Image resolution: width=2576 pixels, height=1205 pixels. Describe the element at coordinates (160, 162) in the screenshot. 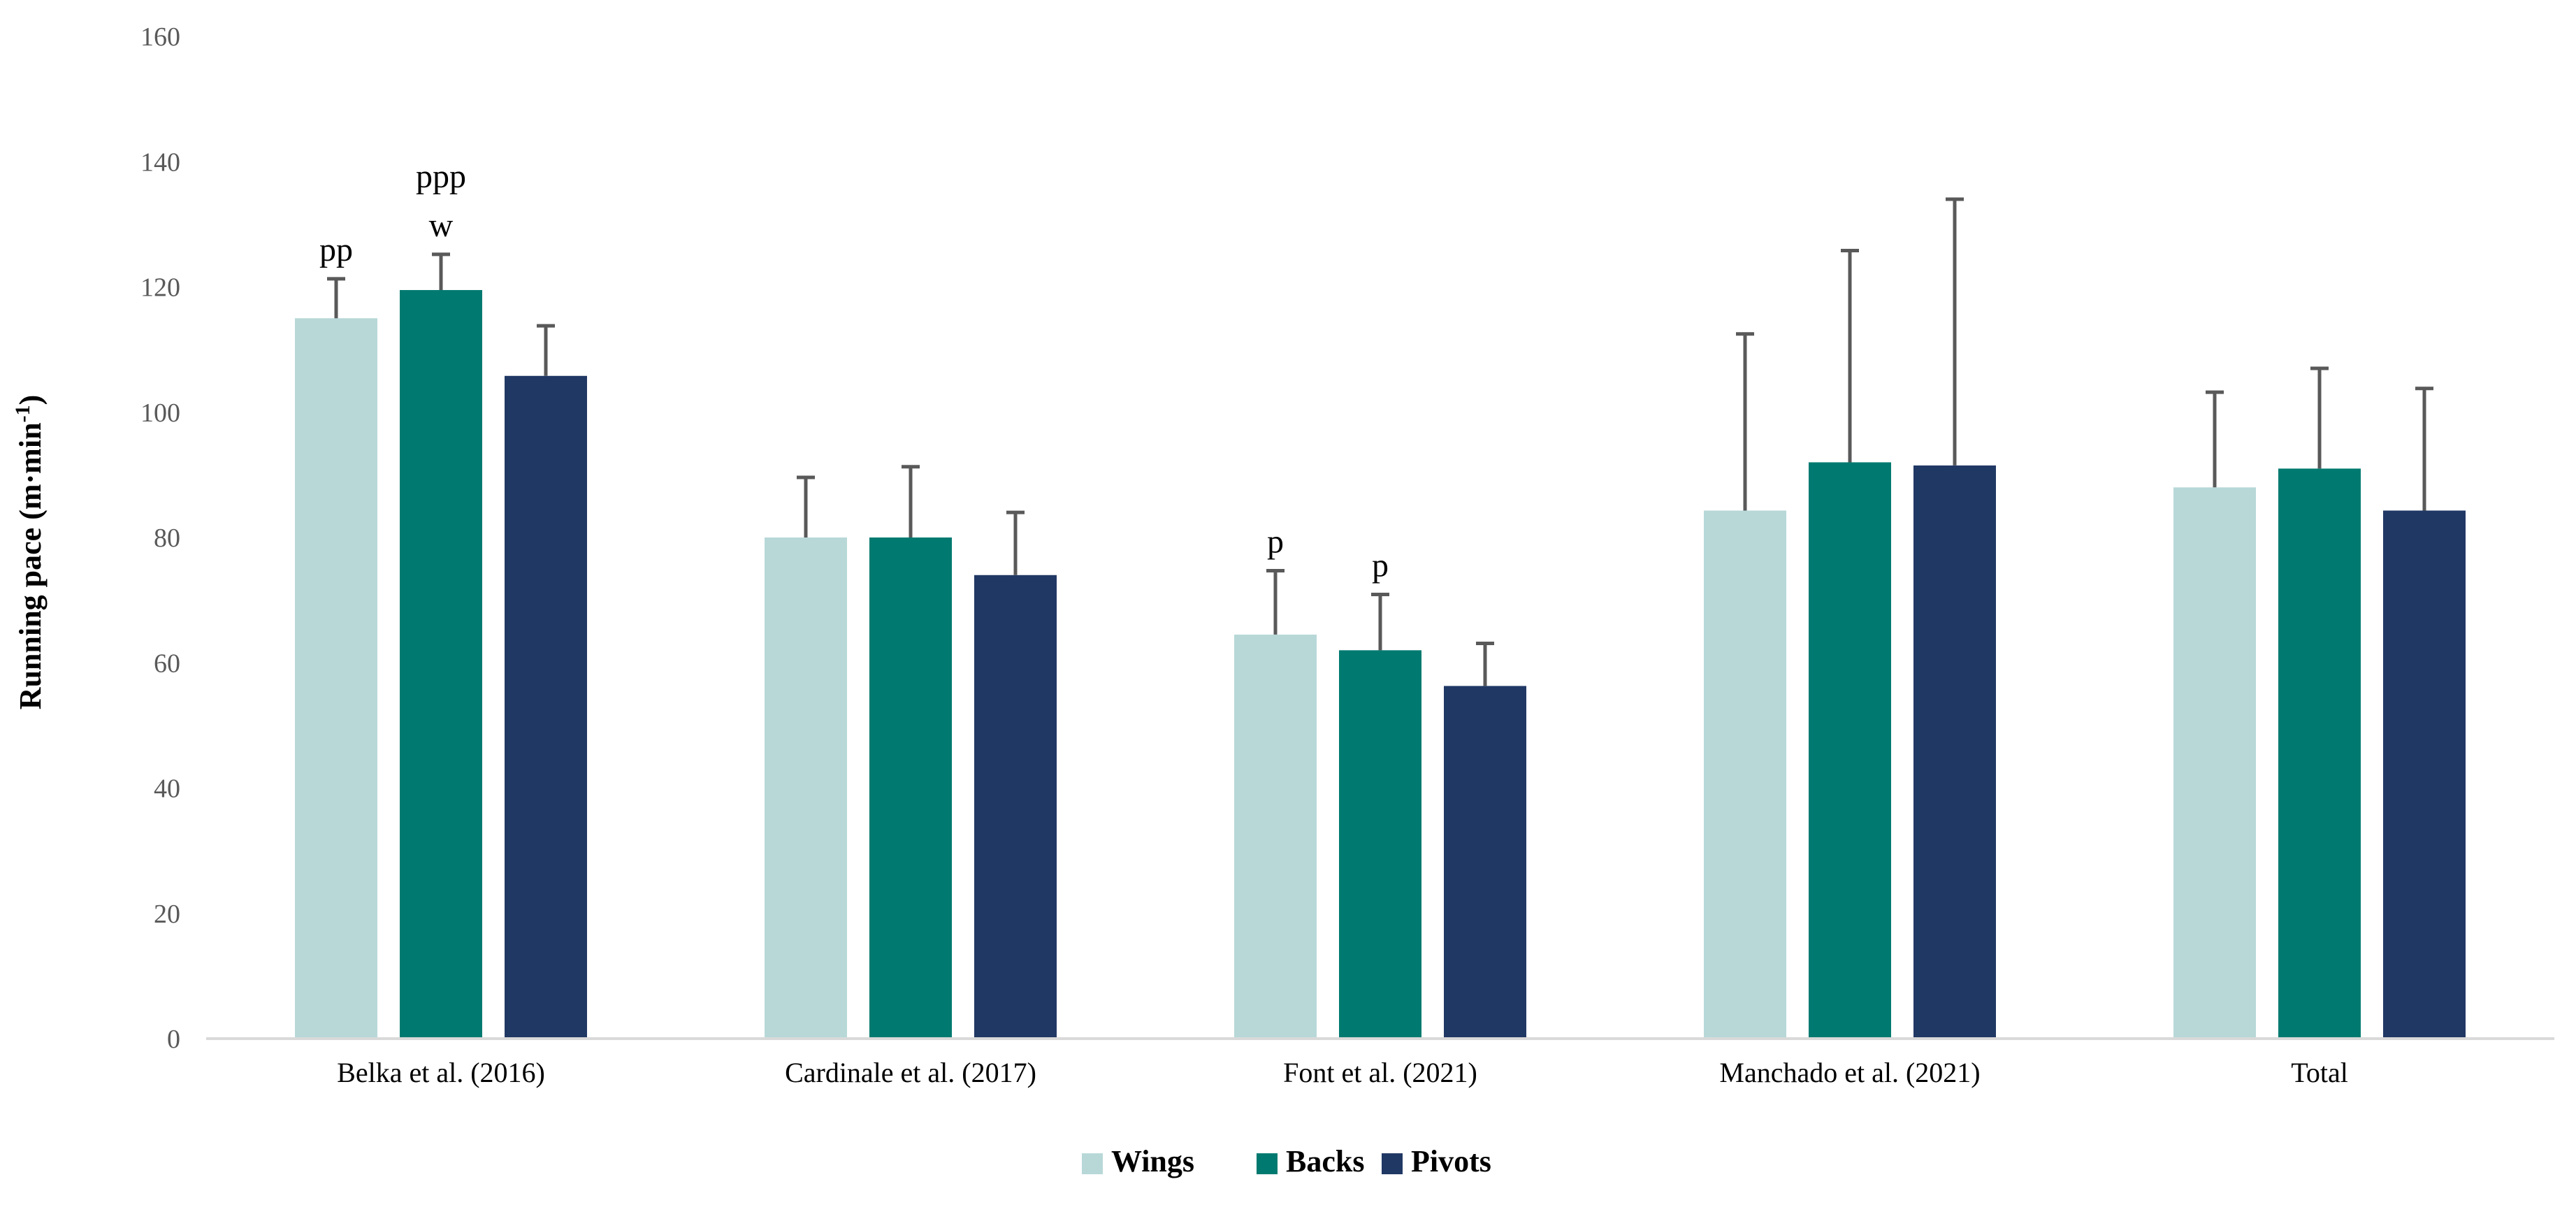

I see `y-tick-label: 140` at that location.